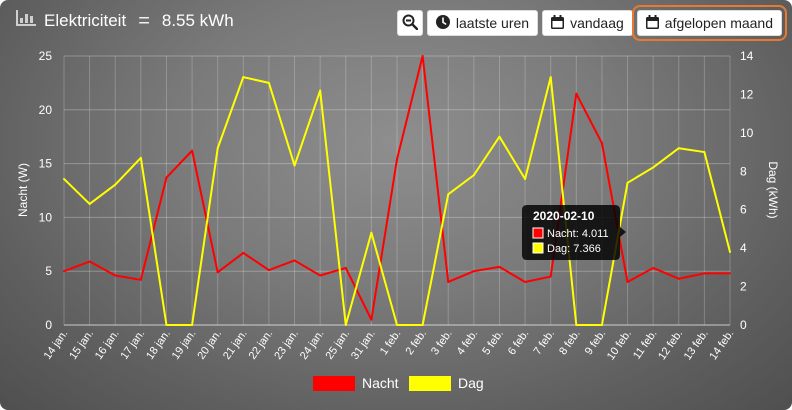 This screenshot has width=792, height=410. I want to click on past-month-button: afgelopen maand, so click(709, 23).